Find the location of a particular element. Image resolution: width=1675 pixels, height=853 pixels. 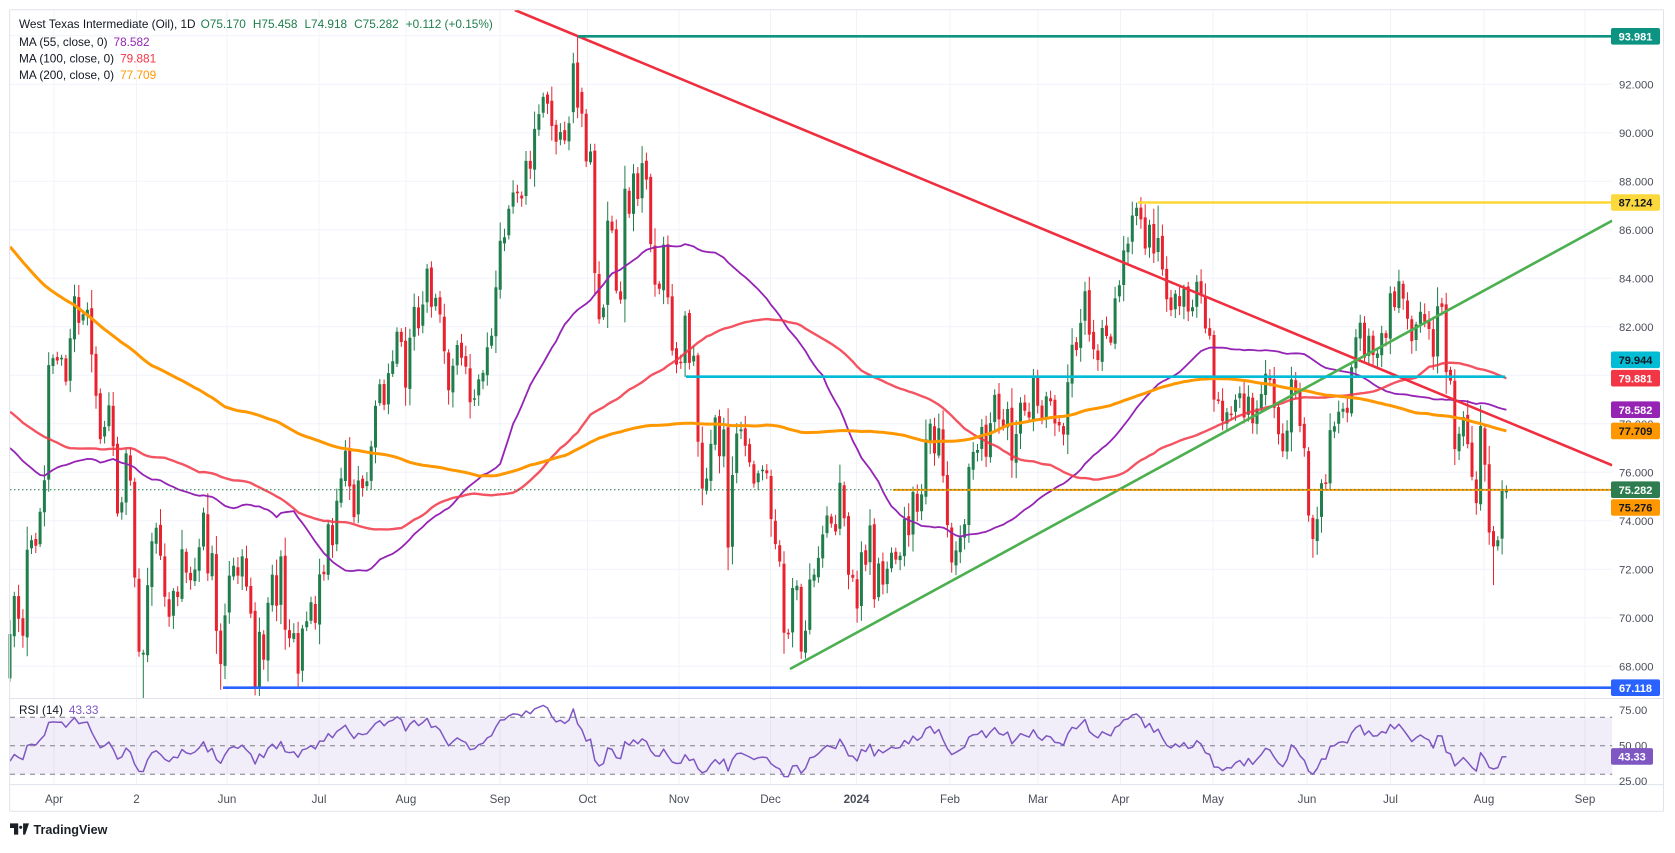

svg-text:MA (200, close, 0)77.709: MA (200, close, 0) 77.709 is located at coordinates (87, 75).